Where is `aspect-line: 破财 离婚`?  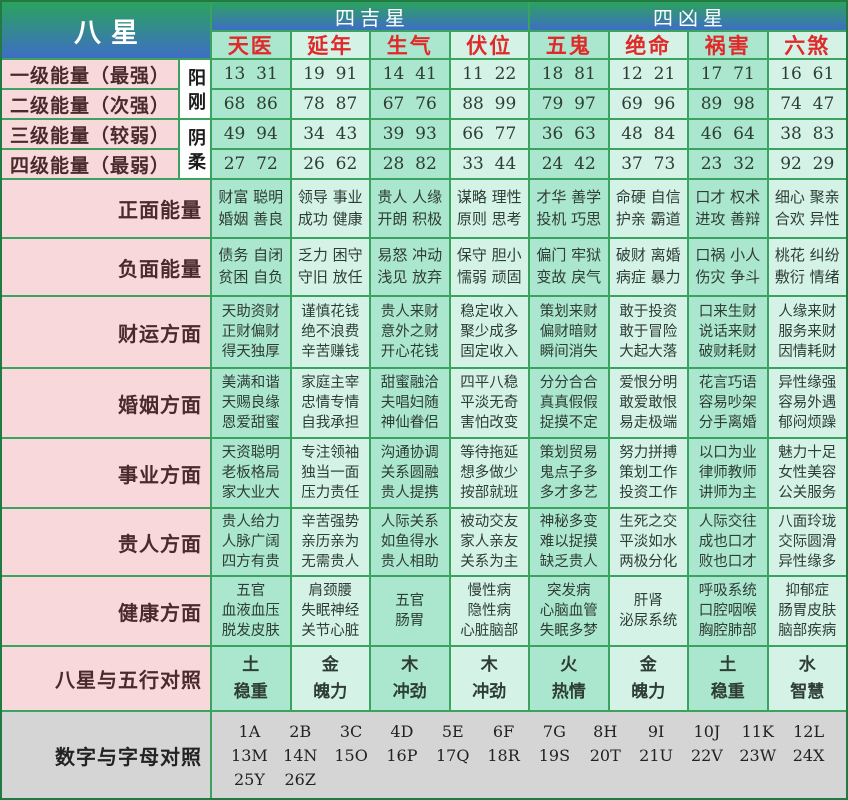
aspect-line: 破财 离婚 is located at coordinates (648, 255).